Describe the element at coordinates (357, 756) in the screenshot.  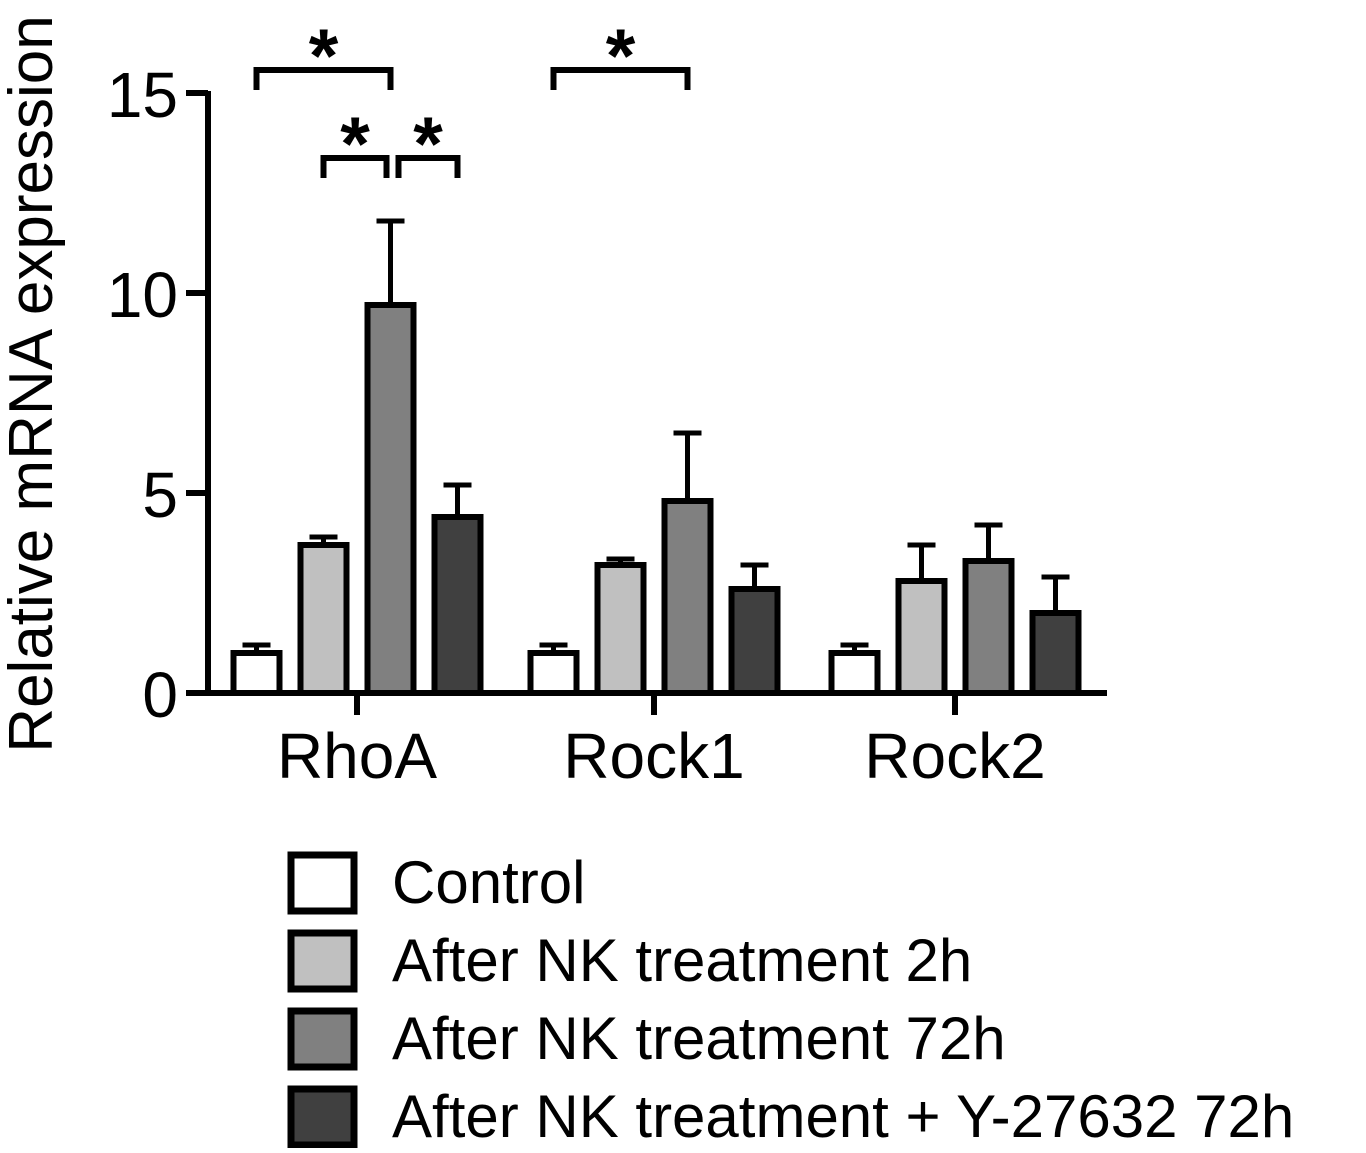
I see `x-tick-label: RhoA` at that location.